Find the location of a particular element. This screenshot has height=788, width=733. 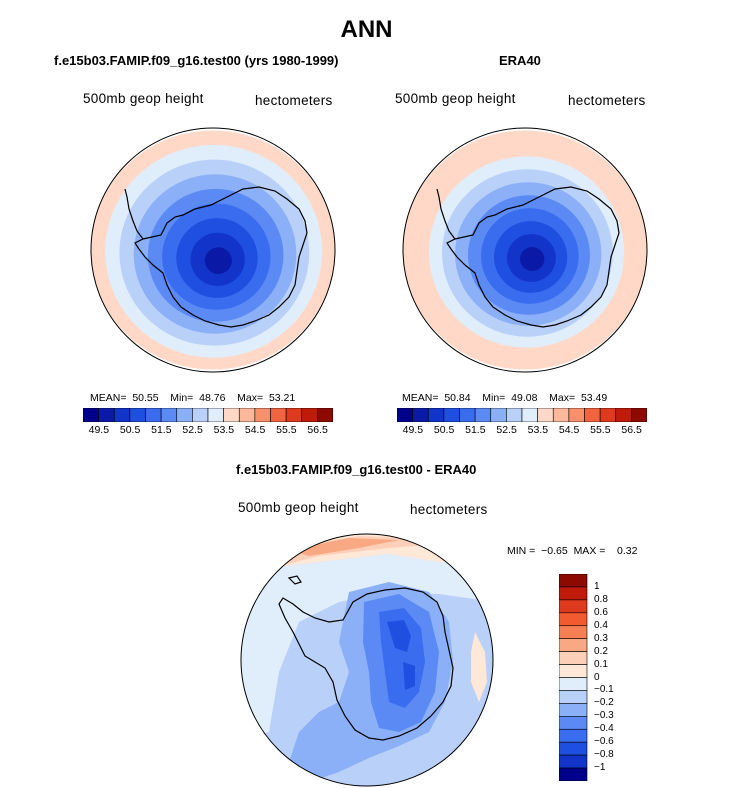

panel3-min-value: −0.65 is located at coordinates (554, 551).